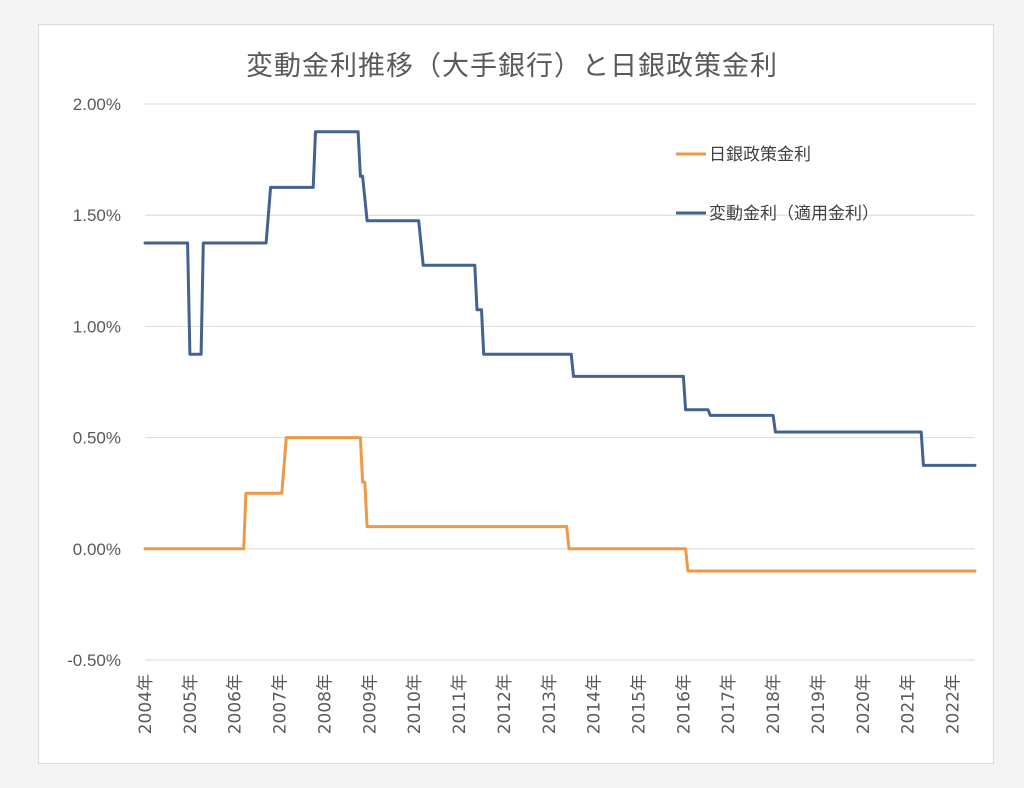  I want to click on y-tick-label: 0.00%, so click(97, 549).